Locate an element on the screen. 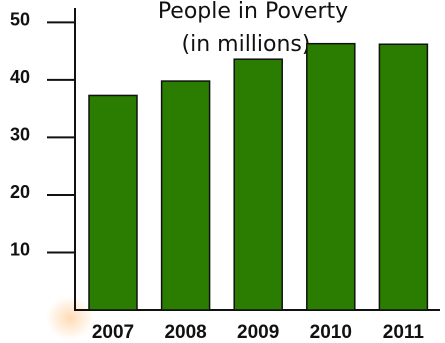 The image size is (445, 343). x-label-2007: 2007 is located at coordinates (113, 332).